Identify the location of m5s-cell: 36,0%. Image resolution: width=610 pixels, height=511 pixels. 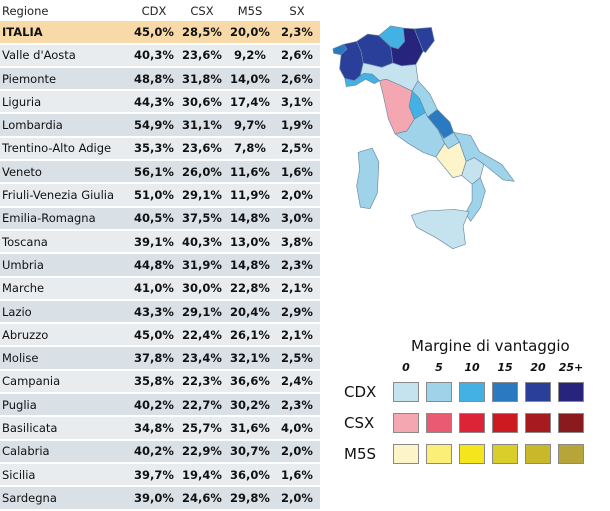
(250, 475).